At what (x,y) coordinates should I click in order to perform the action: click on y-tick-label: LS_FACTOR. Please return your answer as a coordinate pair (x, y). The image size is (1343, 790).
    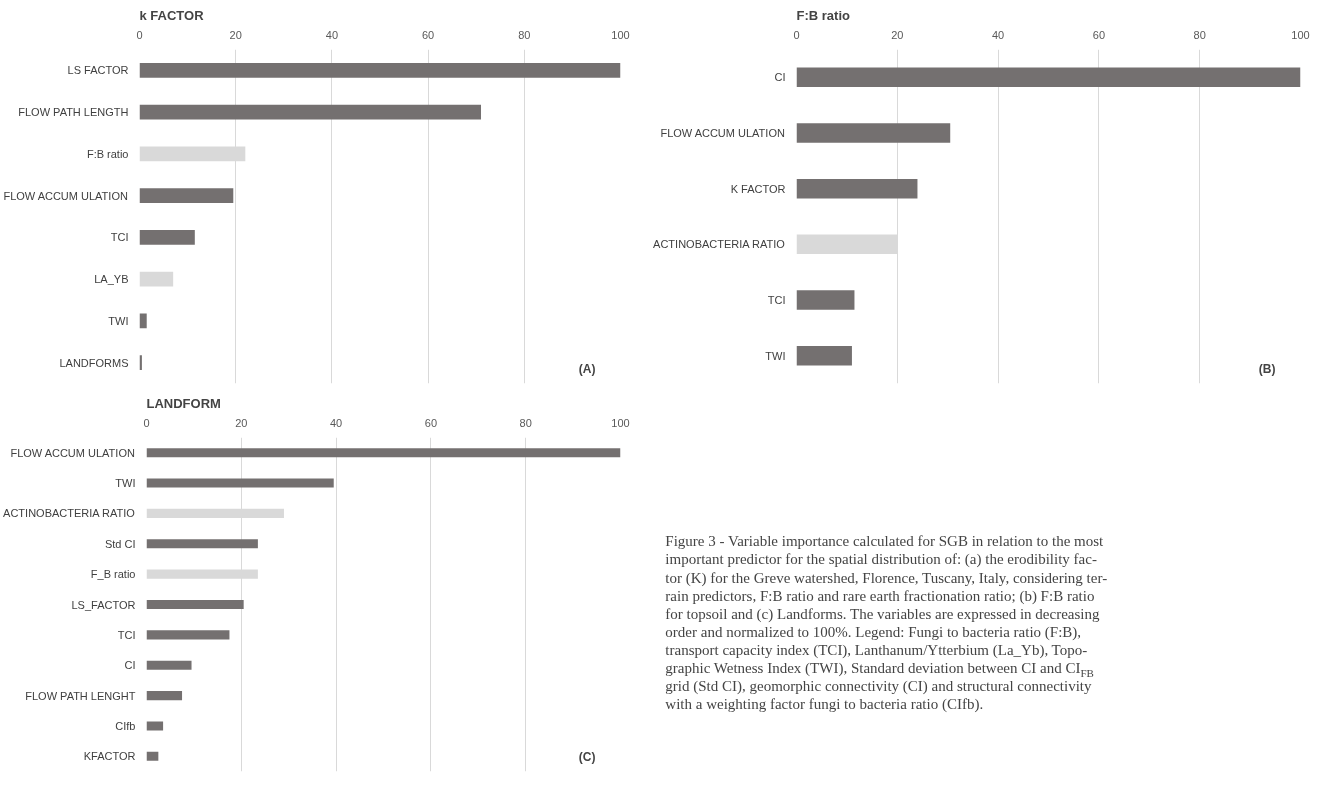
    Looking at the image, I should click on (103, 604).